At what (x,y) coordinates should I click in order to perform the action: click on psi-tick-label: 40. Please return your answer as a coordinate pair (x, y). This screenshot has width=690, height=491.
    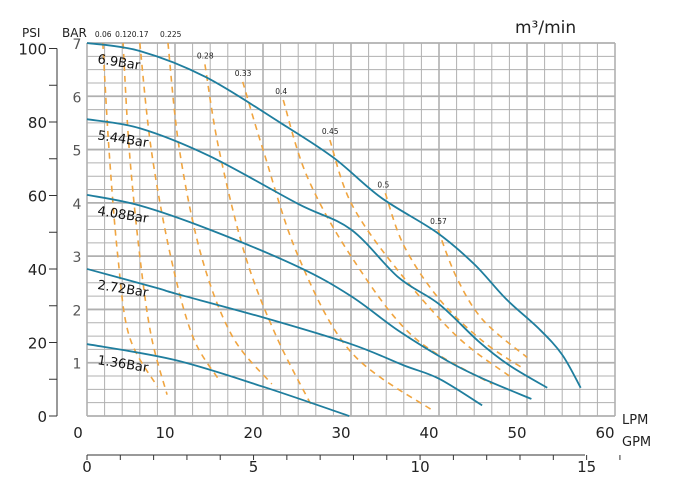
    Looking at the image, I should click on (37, 270).